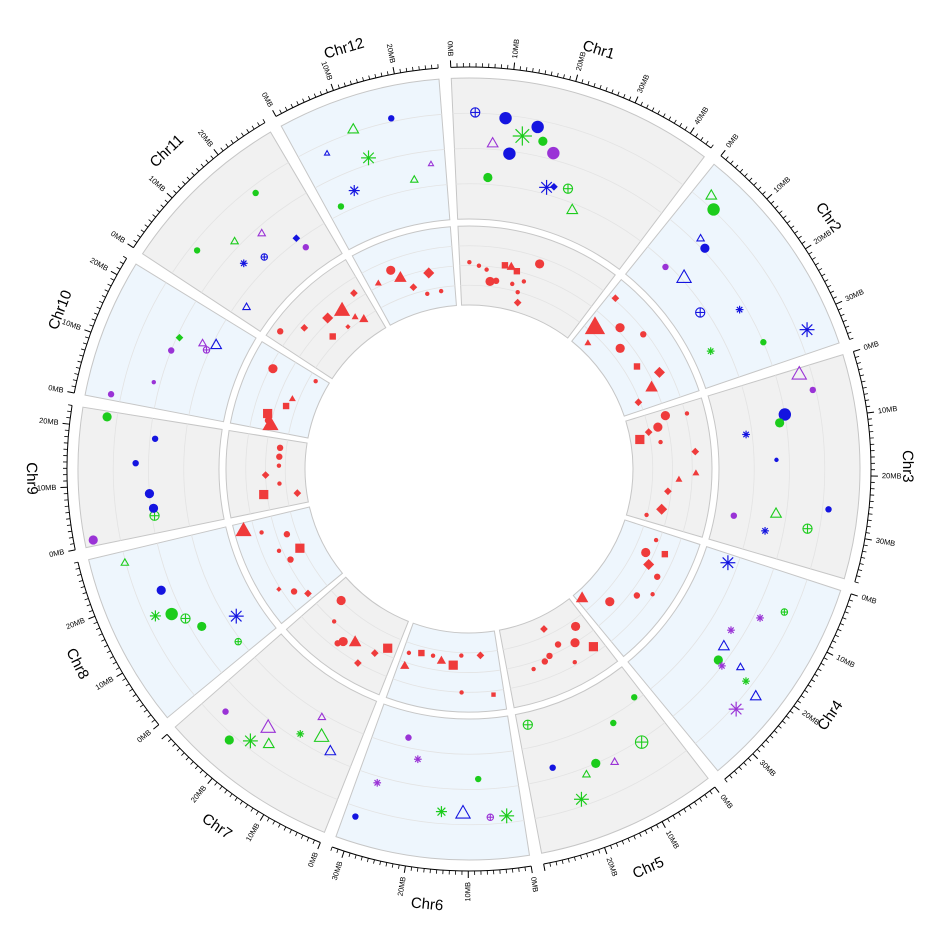 The height and width of the screenshot is (938, 938). What do you see at coordinates (427, 904) in the screenshot?
I see `chromosome-label: Chr6` at bounding box center [427, 904].